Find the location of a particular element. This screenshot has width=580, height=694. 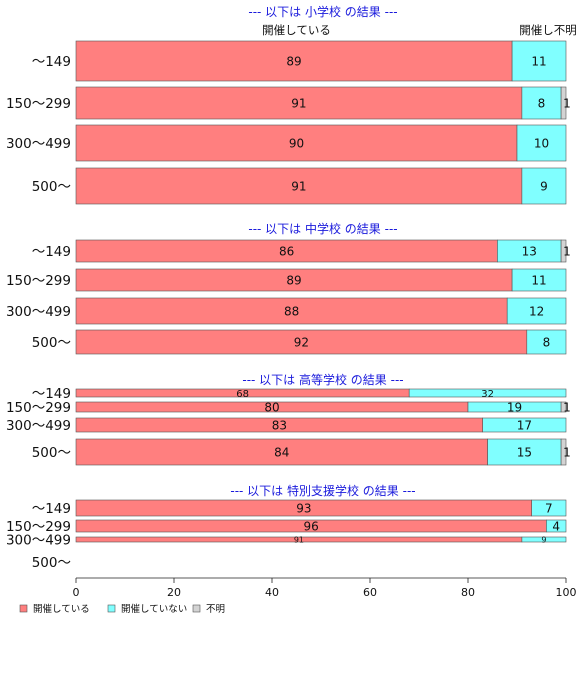

section-title: --- 以下は 小学校 の結果 --- is located at coordinates (322, 11).